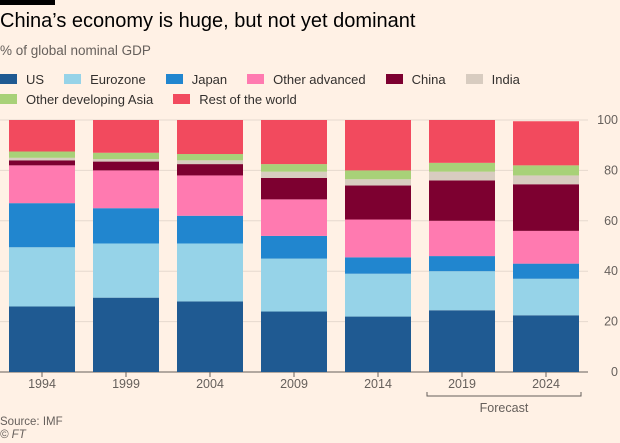  I want to click on legend-item-other-advanced: Other advanced, so click(306, 79).